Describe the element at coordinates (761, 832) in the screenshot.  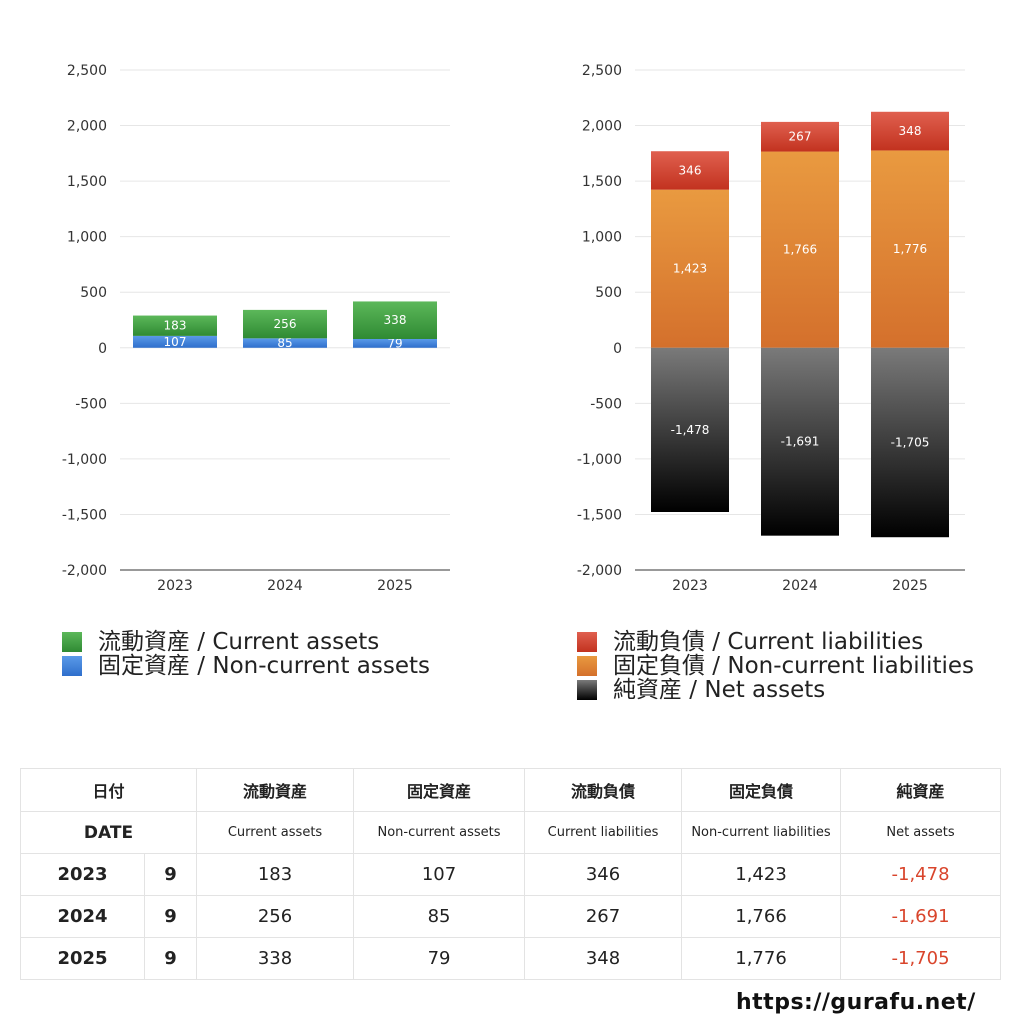
I see `table-header-non-current-liabilities-en: Non-current liabilities` at that location.